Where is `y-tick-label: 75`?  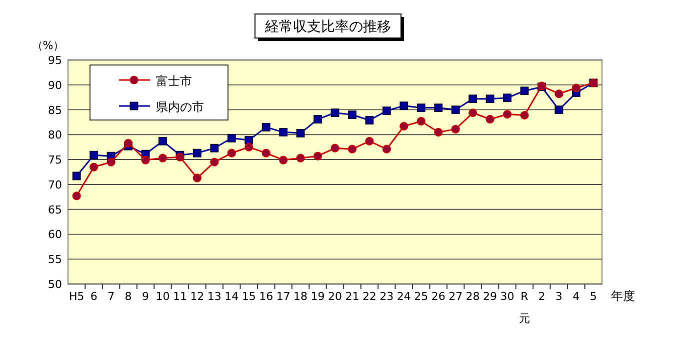
y-tick-label: 75 is located at coordinates (55, 160).